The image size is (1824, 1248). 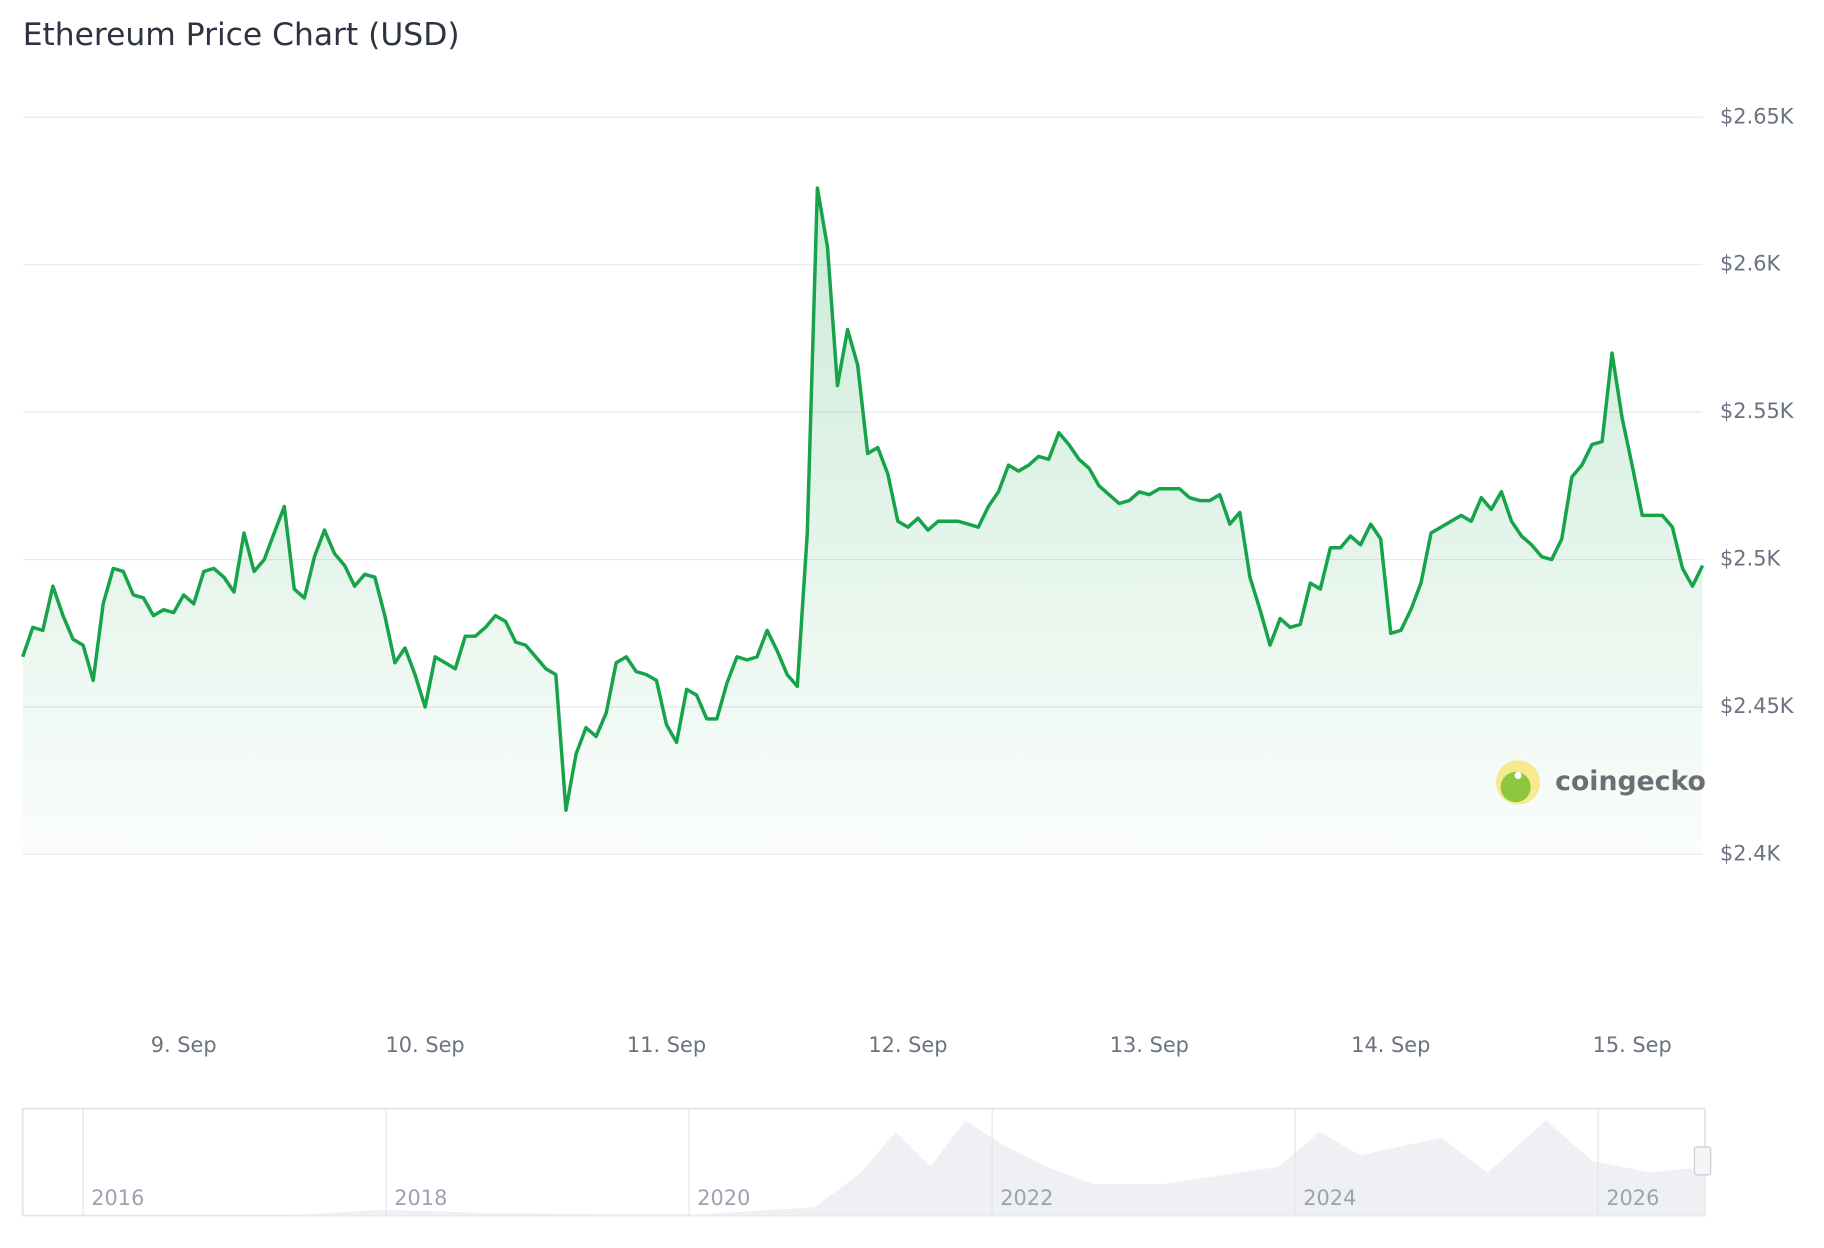 I want to click on navigator-label: 2026, so click(x=1632, y=1198).